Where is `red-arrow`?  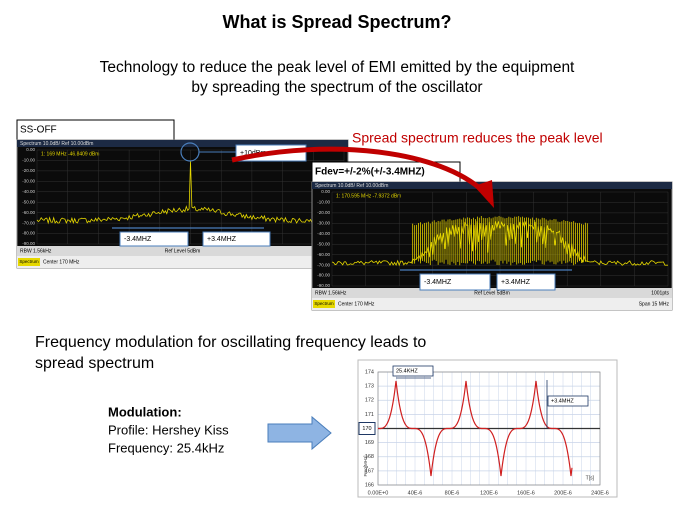 red-arrow is located at coordinates (358, 170).